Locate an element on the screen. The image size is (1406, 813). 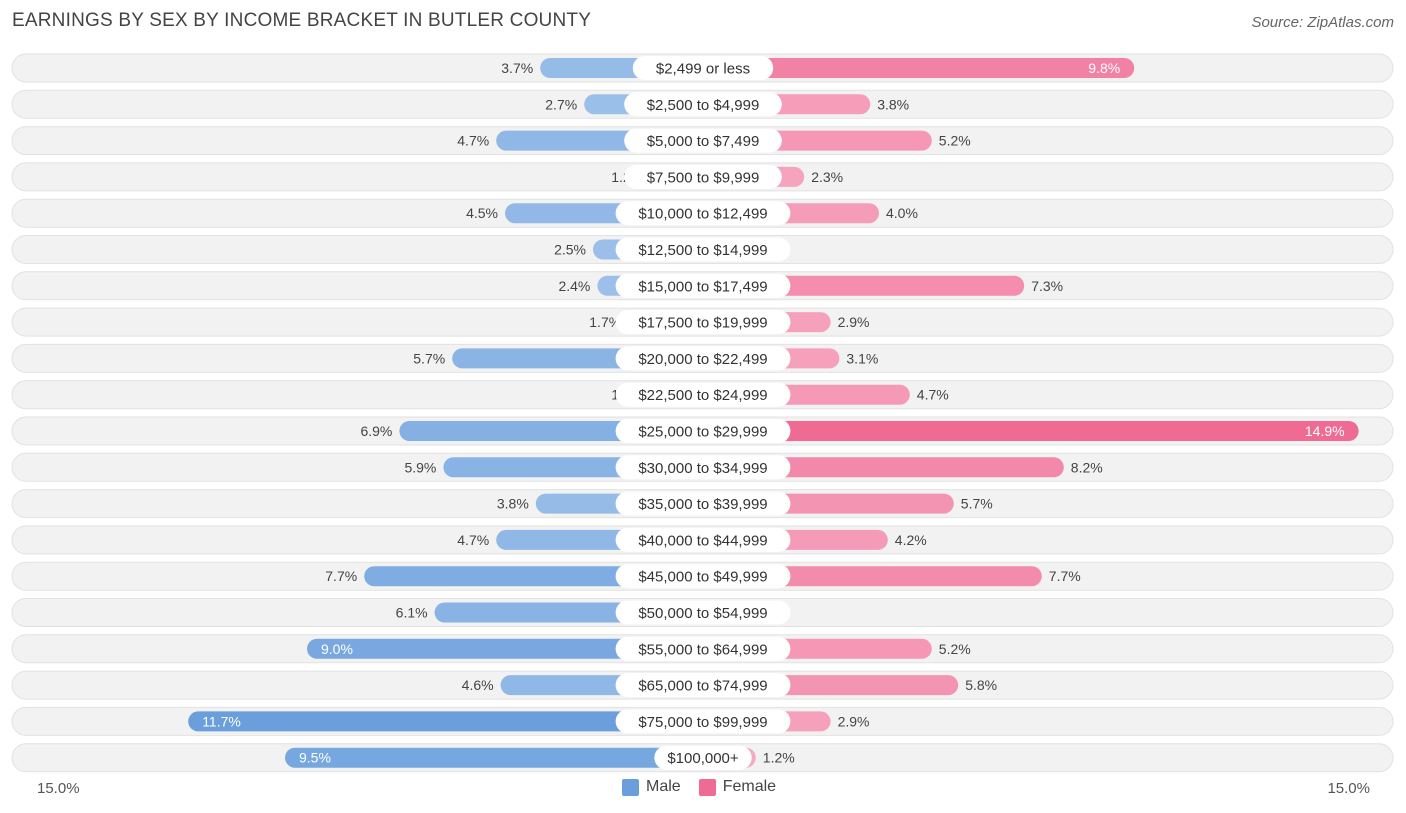
row-8: 5.7% 3.1% $20,000 to $22,499 is located at coordinates (702, 358).